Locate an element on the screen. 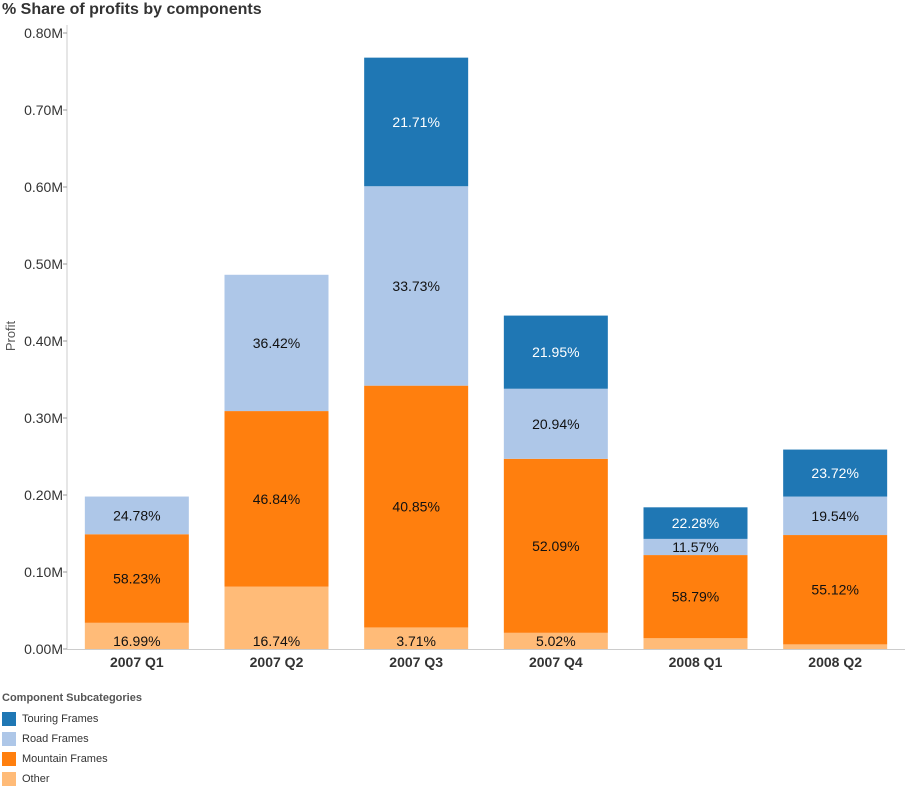  legend-title: Component Subcategories is located at coordinates (72, 698).